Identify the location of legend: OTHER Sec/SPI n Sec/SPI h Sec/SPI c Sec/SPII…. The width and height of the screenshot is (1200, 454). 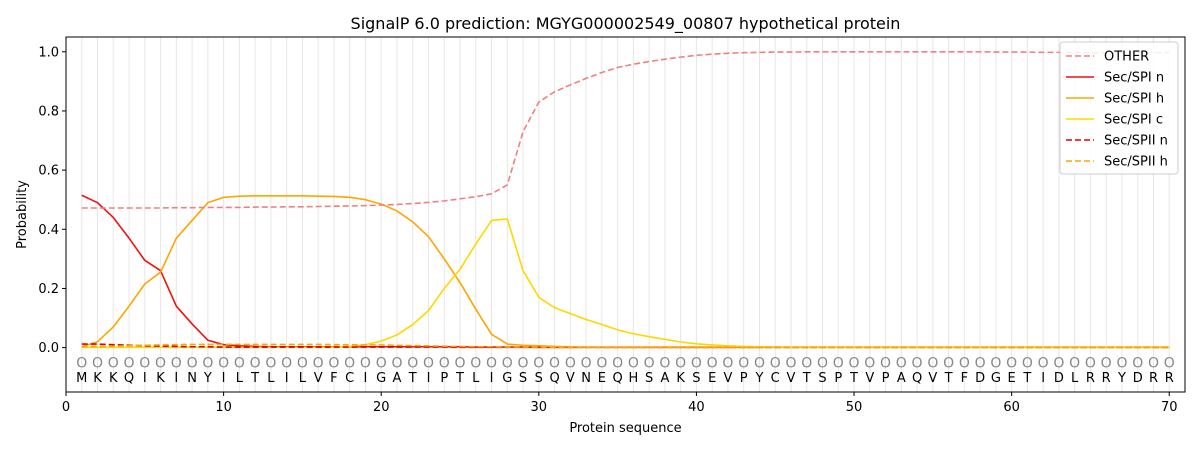
(1119, 108).